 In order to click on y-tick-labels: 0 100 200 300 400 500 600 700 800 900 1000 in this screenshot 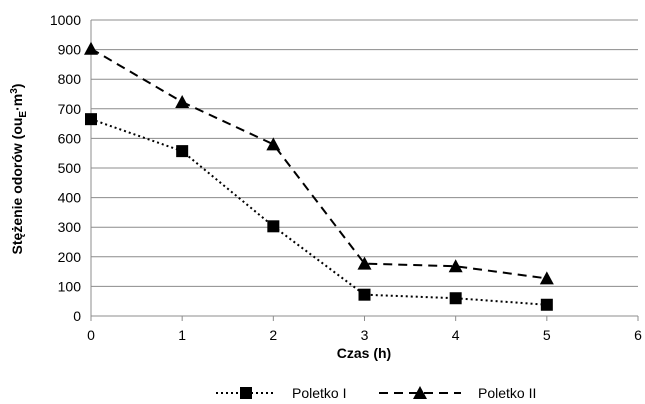, I will do `click(65, 168)`.